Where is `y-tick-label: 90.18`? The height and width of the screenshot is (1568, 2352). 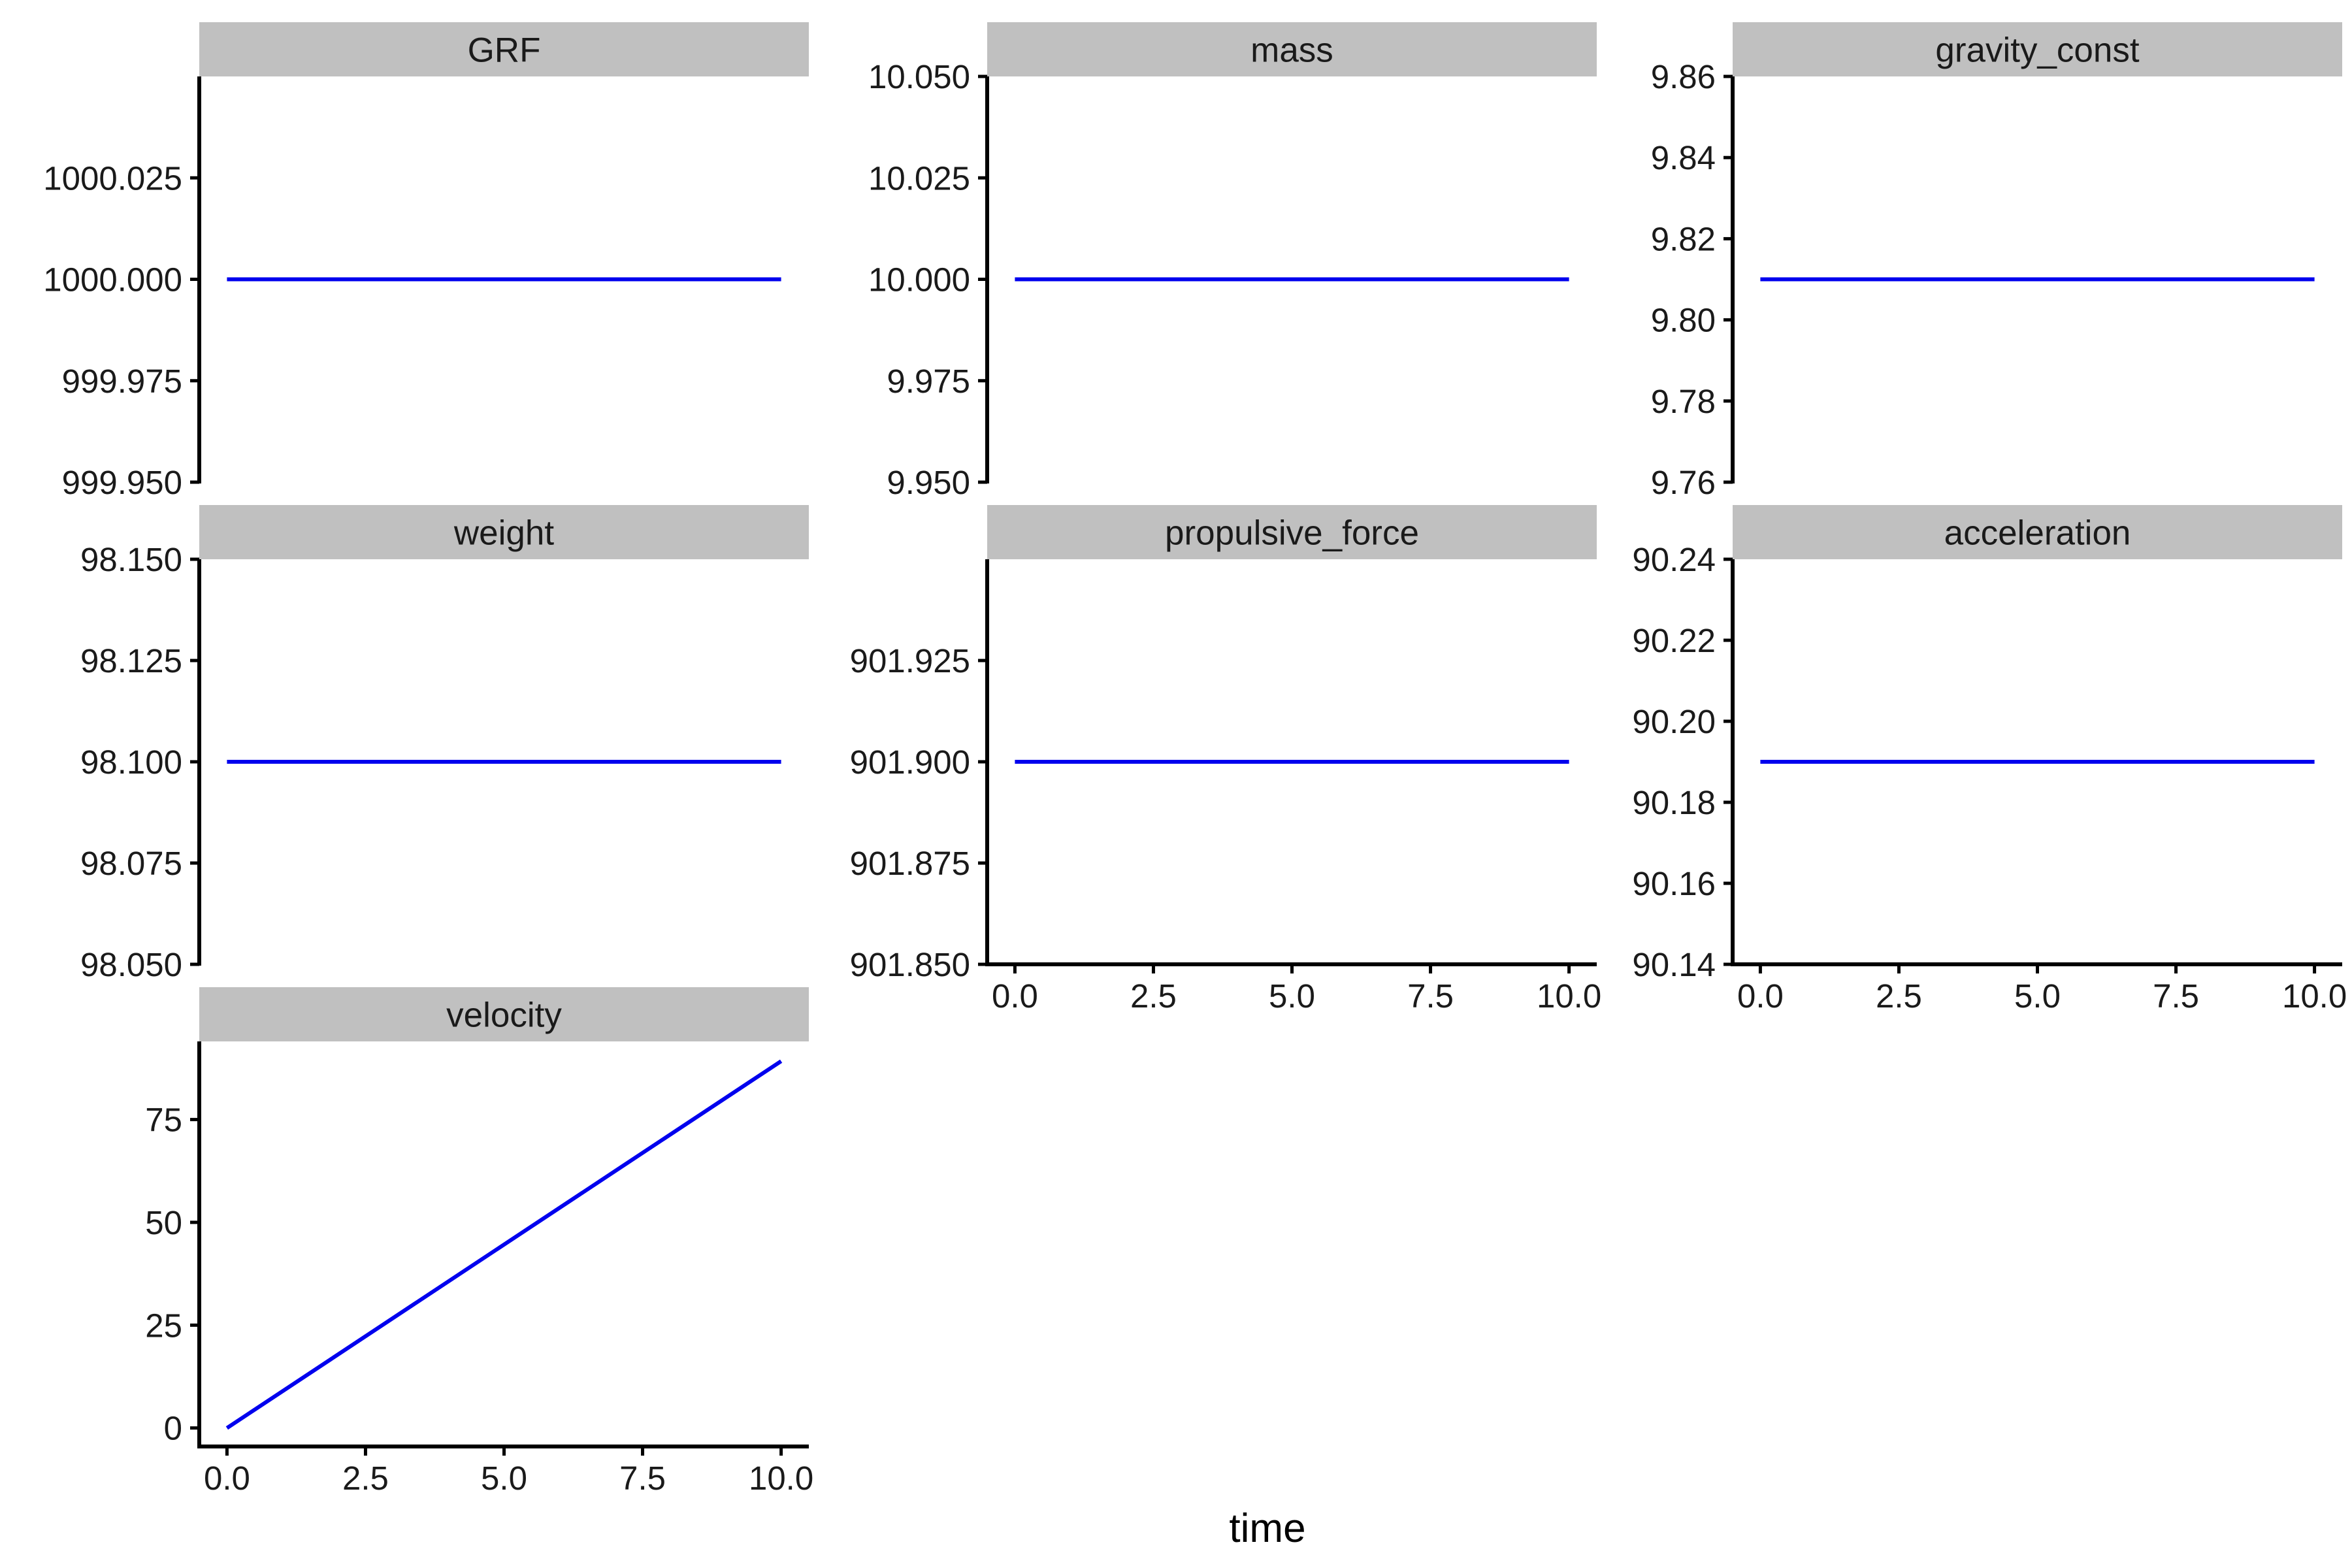 y-tick-label: 90.18 is located at coordinates (1674, 802).